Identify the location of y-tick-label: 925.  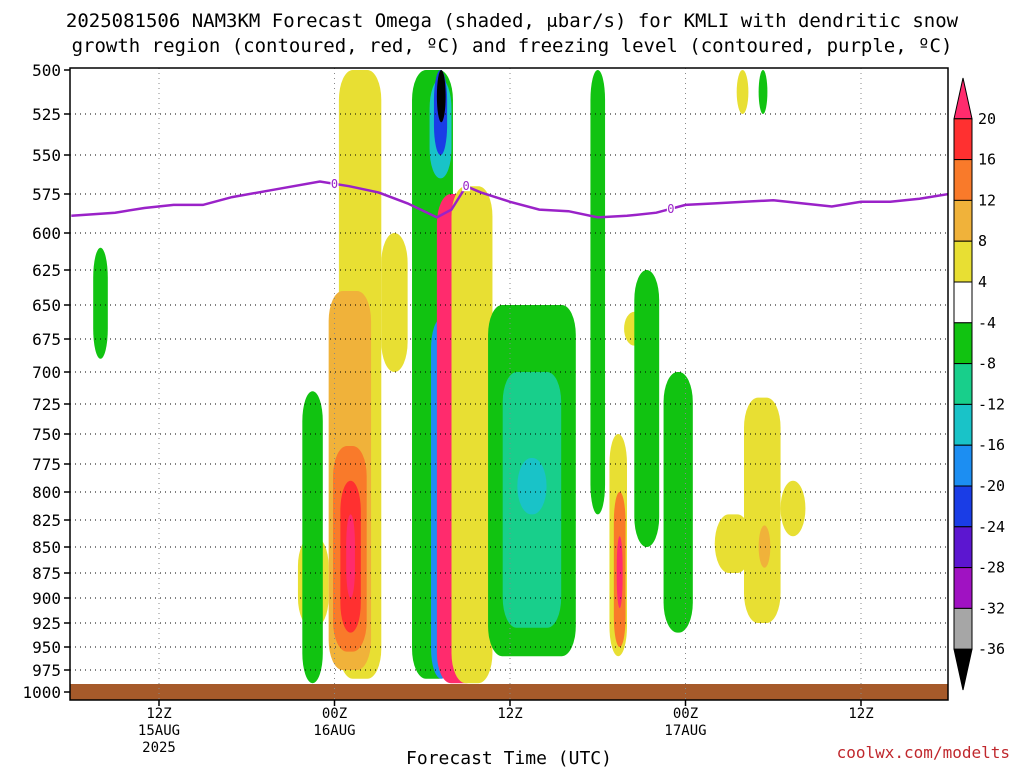
(46, 623).